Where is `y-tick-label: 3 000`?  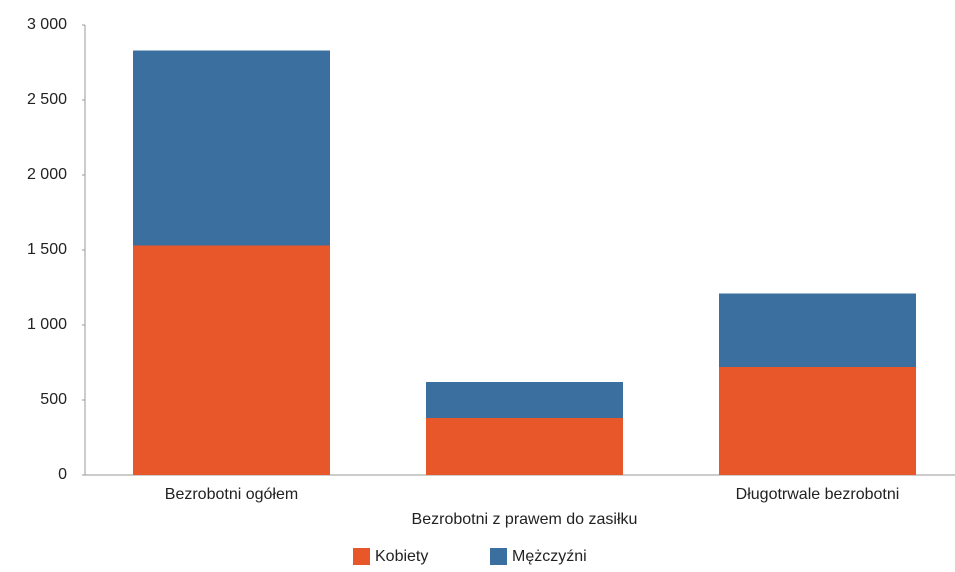 y-tick-label: 3 000 is located at coordinates (47, 24).